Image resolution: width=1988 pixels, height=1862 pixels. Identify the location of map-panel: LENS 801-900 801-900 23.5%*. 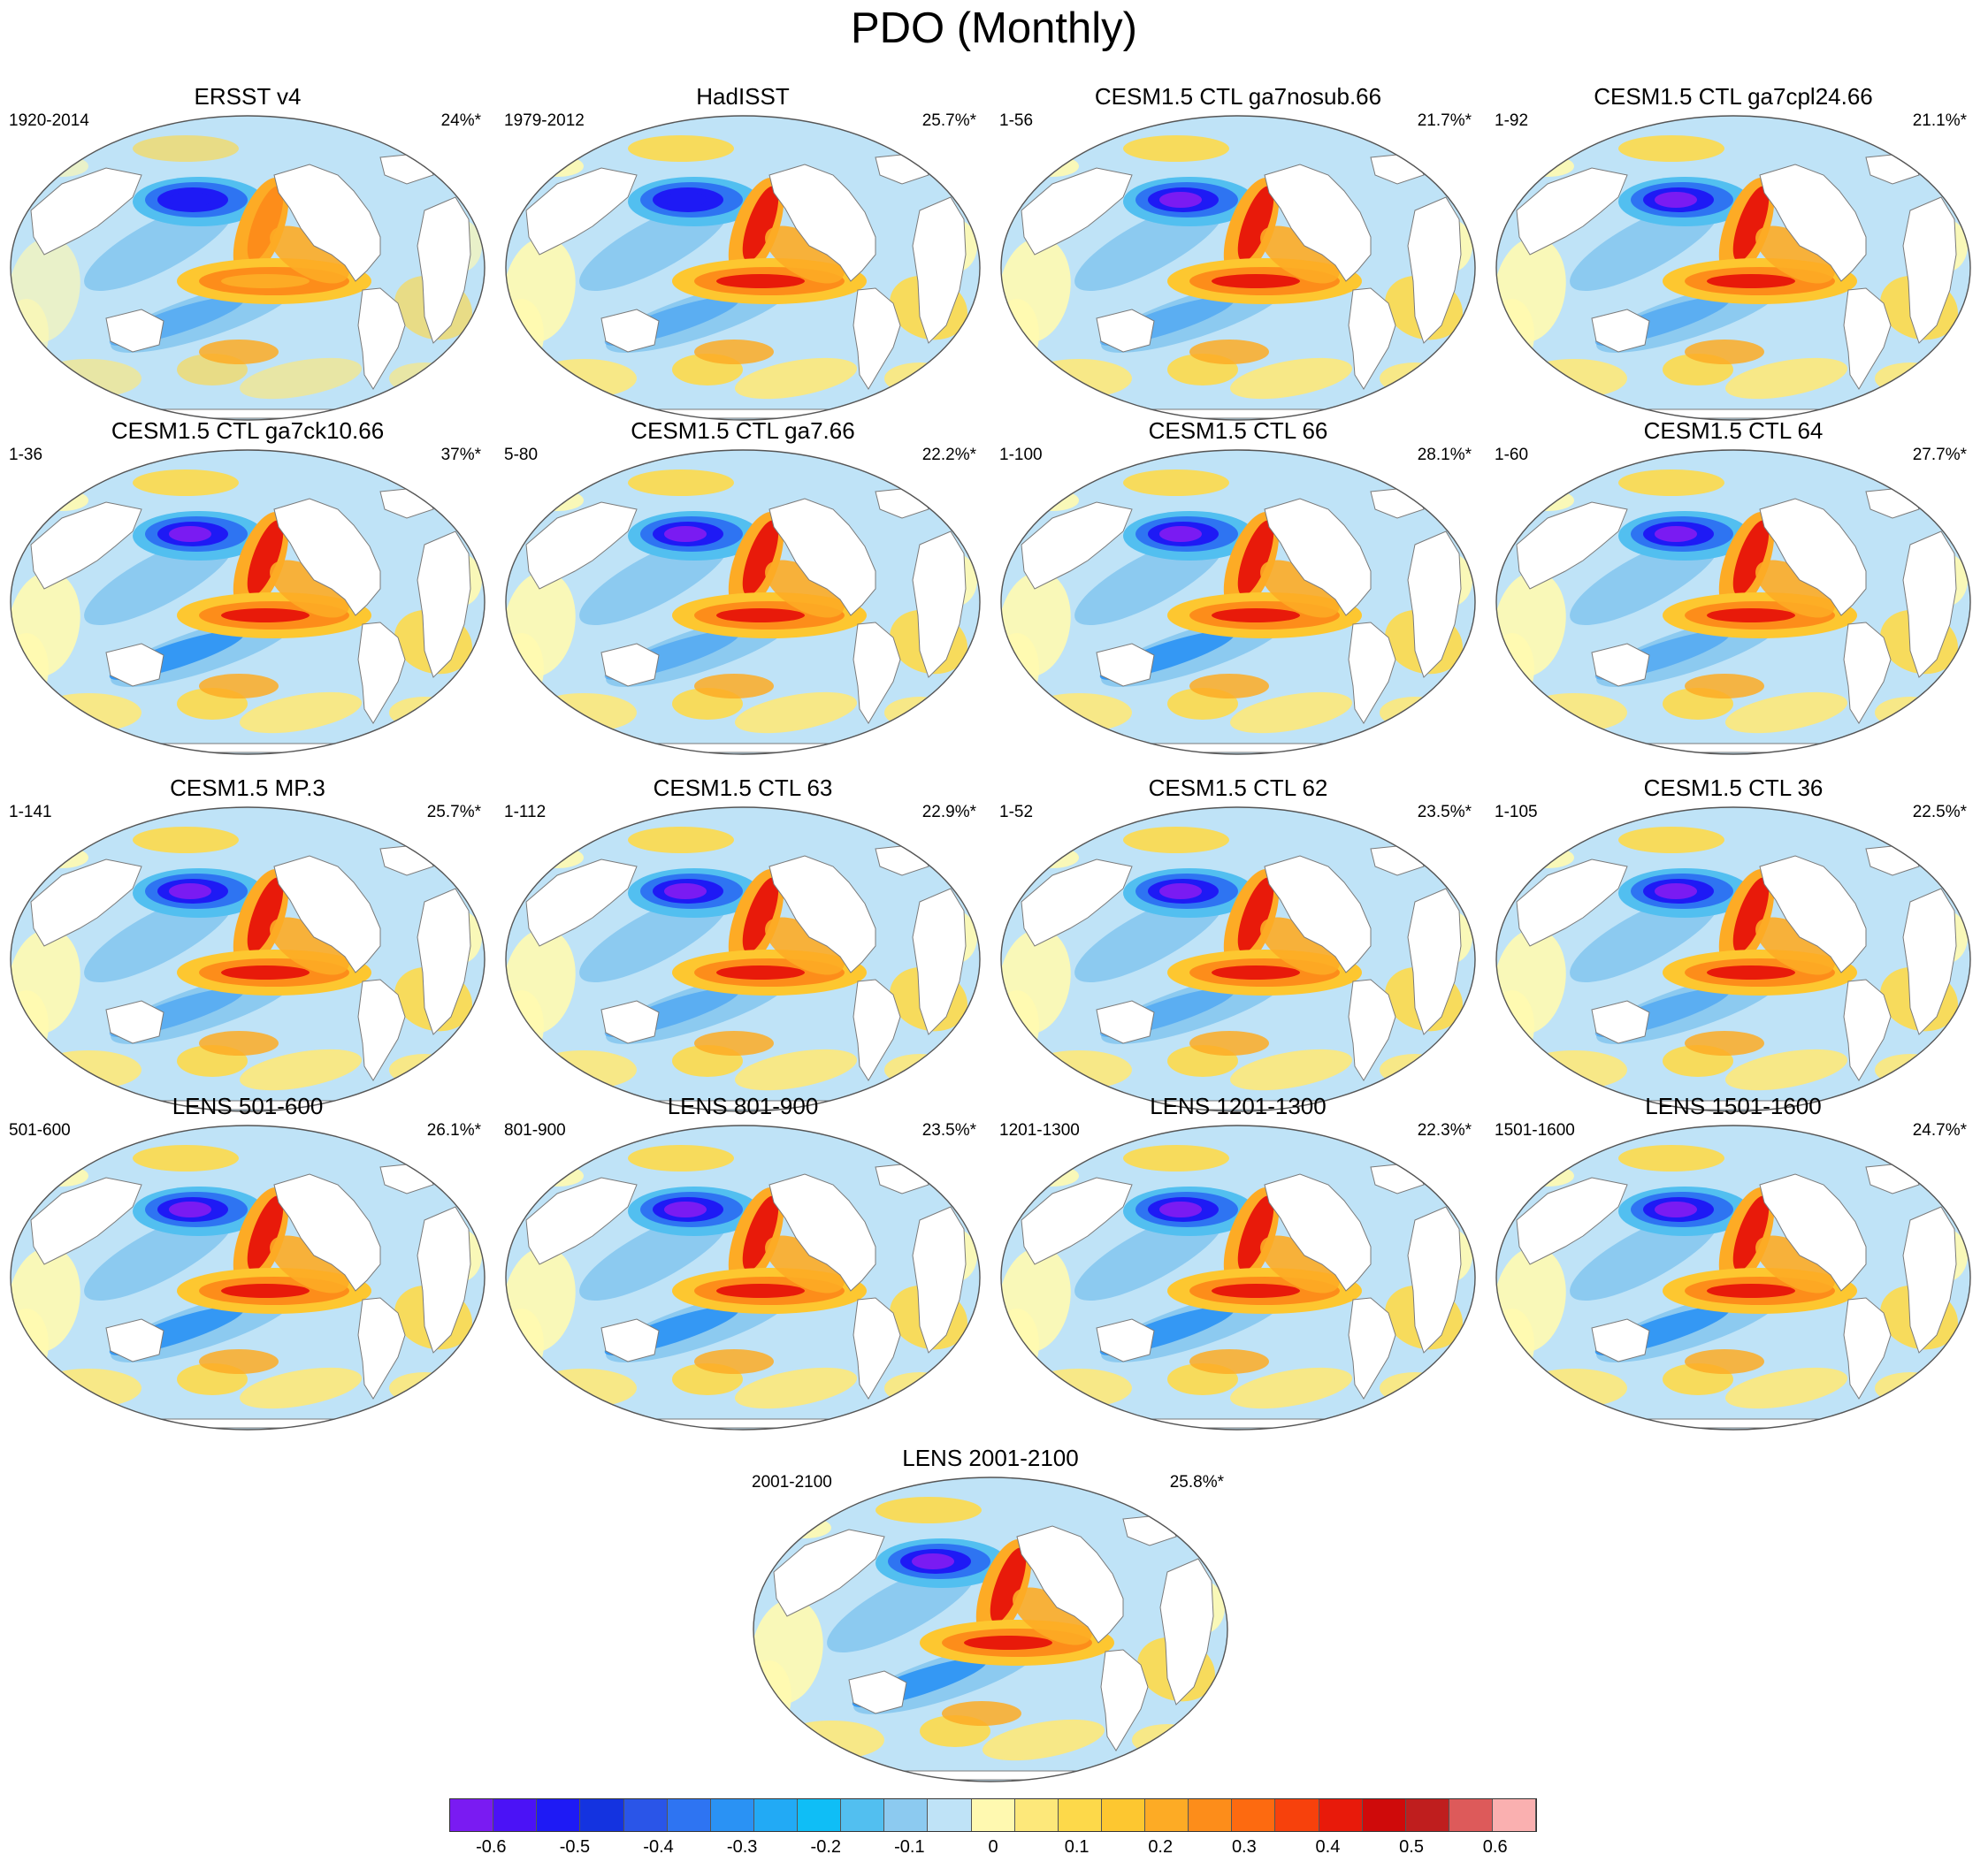
(743, 1262).